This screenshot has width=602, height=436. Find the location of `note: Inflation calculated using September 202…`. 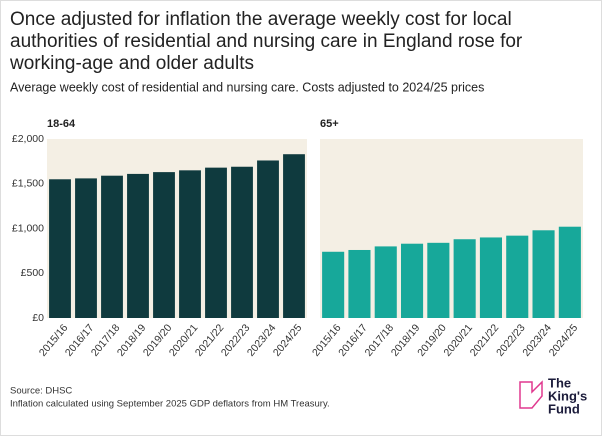

note: Inflation calculated using September 202… is located at coordinates (170, 404).